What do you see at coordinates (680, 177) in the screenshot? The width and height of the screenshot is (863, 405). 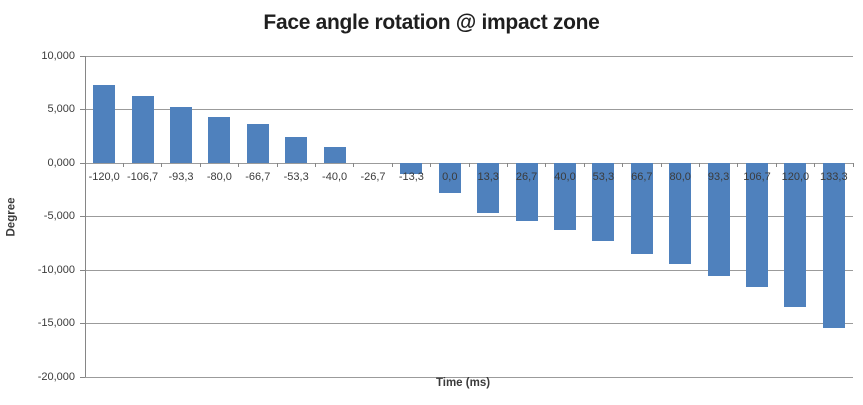 I see `x-tick-label: 80,0` at bounding box center [680, 177].